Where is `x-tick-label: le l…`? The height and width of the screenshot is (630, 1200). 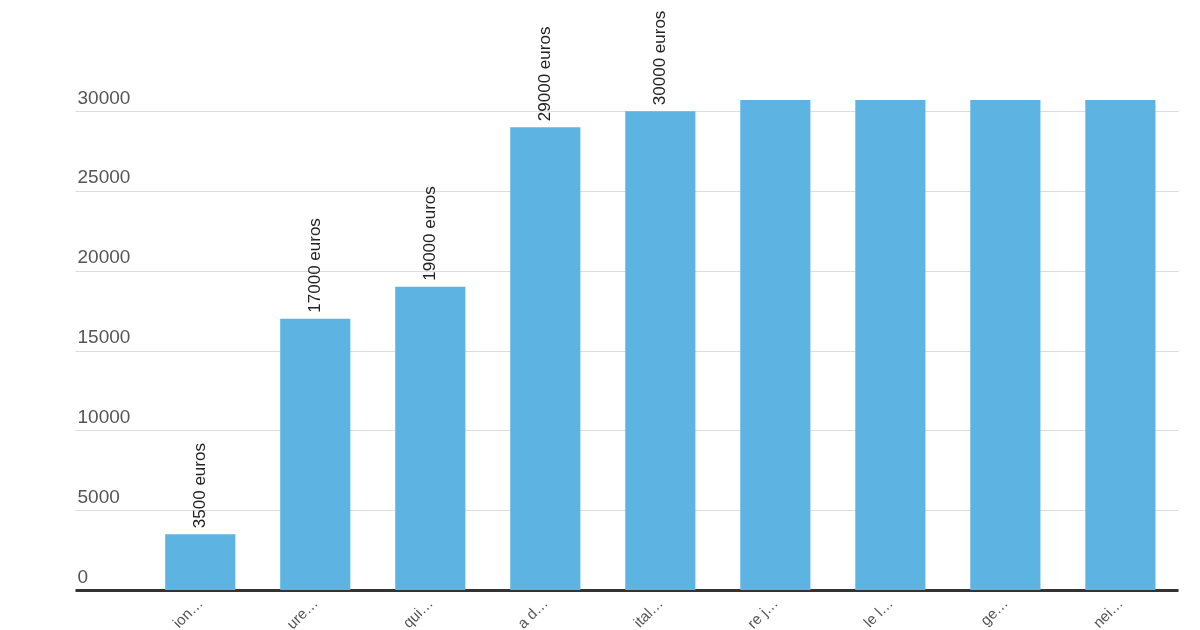 x-tick-label: le l… is located at coordinates (877, 612).